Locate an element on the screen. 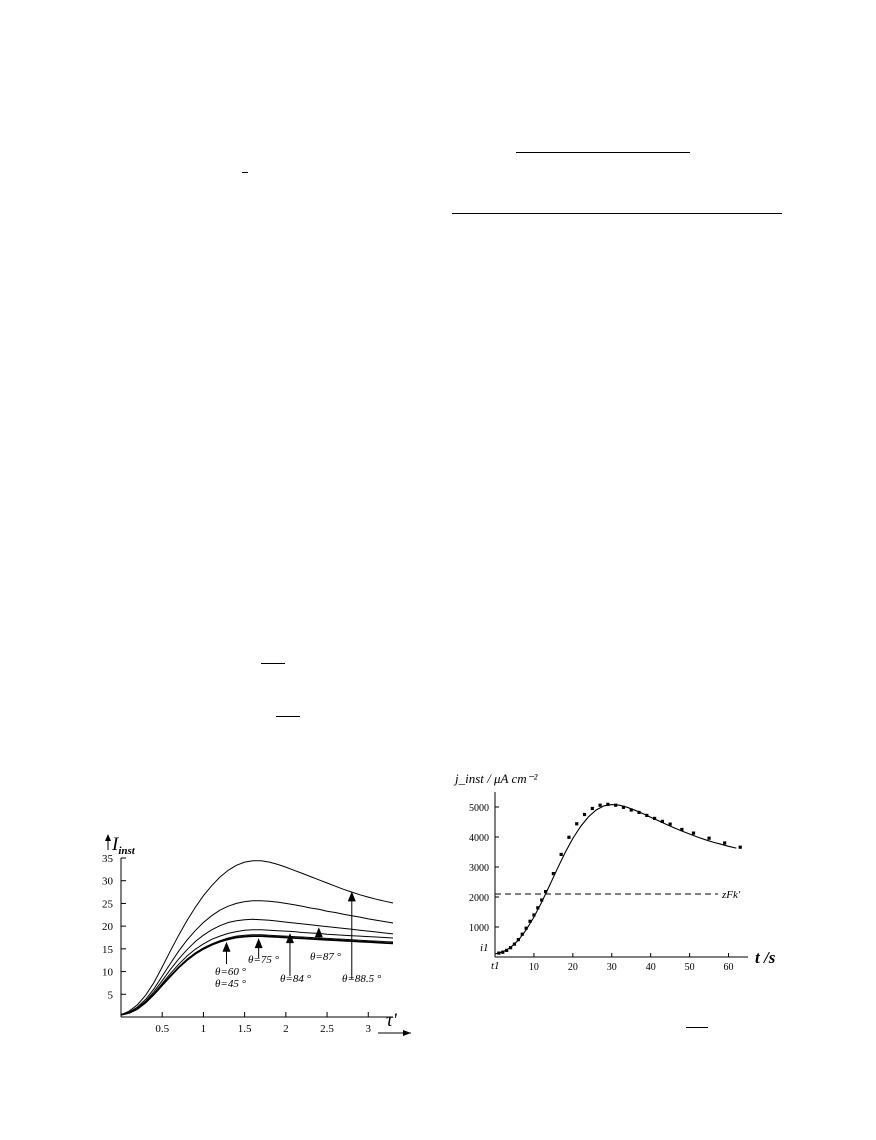 The width and height of the screenshot is (876, 1140). annotation-group: θ=60 °θ=45 °θ=75 °θ=84 ° θ=87 °θ=88.5 ° is located at coordinates (298, 940).